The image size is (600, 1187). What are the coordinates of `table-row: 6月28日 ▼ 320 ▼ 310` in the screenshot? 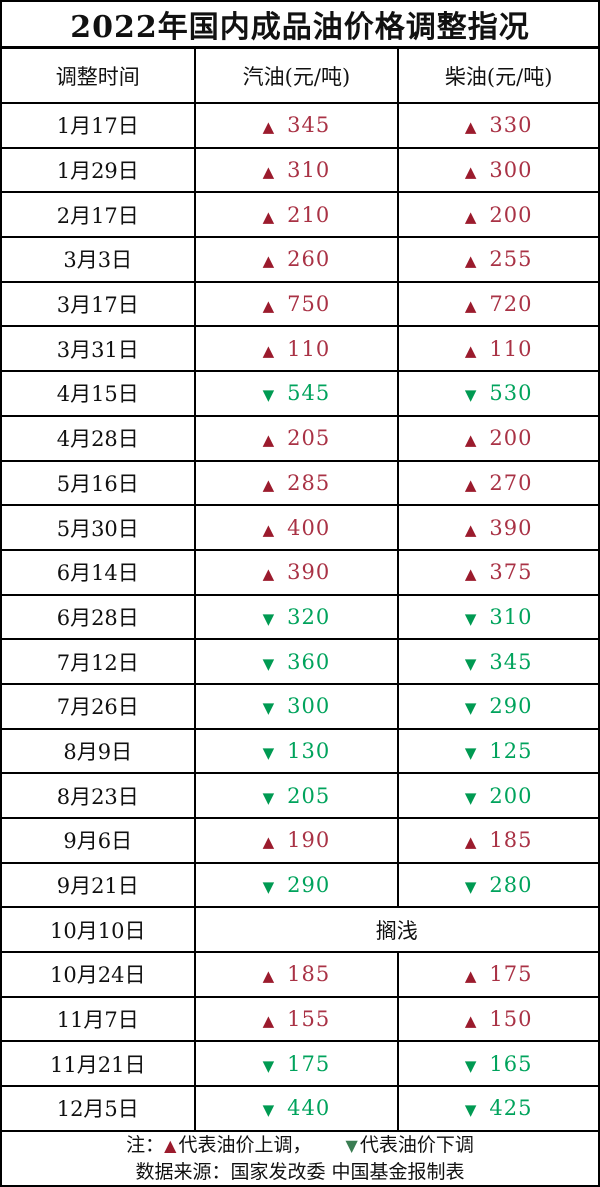 It's located at (300, 617).